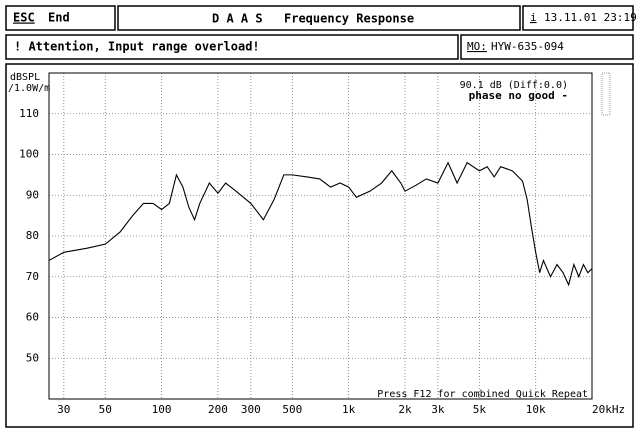 The image size is (640, 431). I want to click on y-unit: dBSPL, so click(25, 77).